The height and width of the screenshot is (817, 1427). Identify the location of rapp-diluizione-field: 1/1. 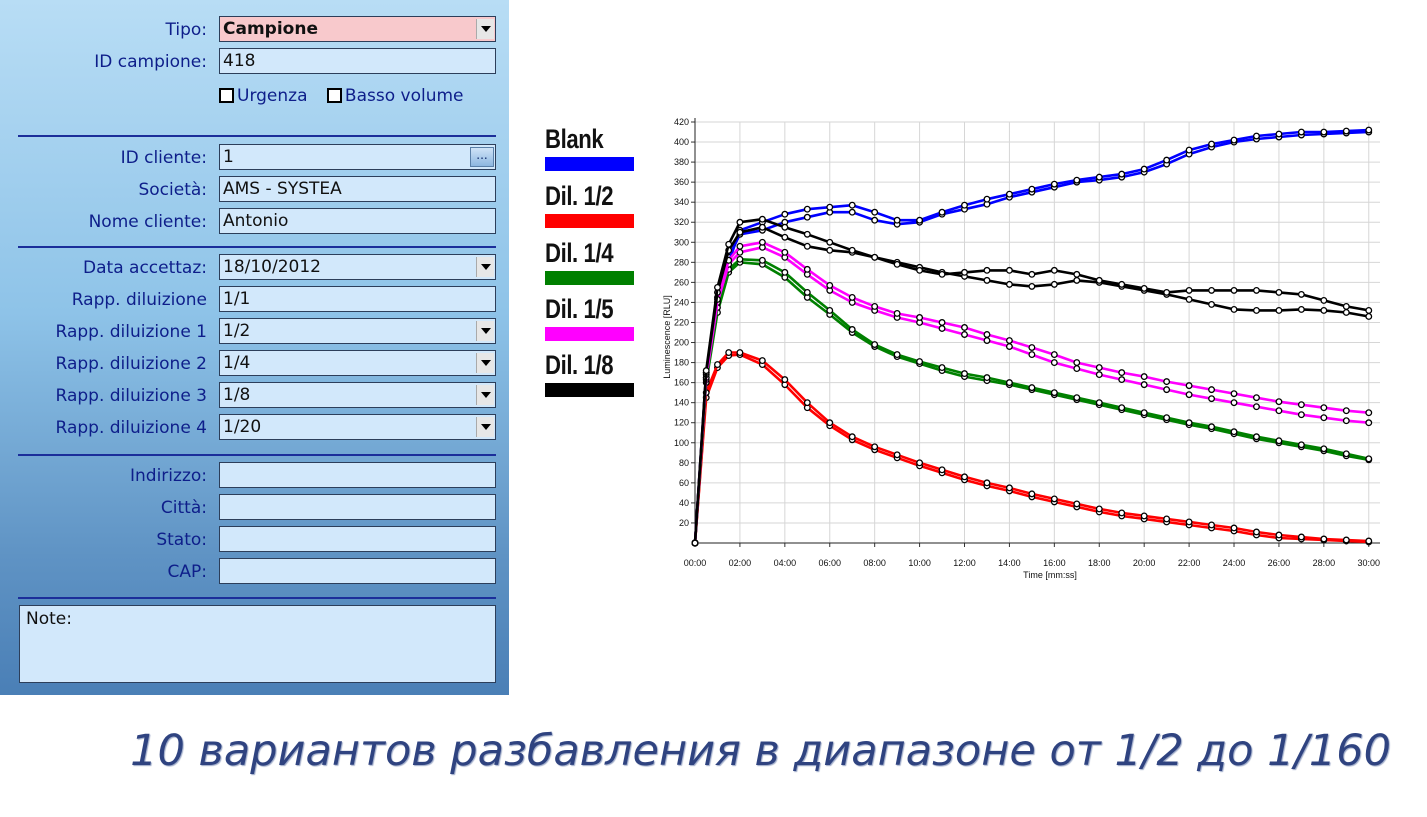
(357, 299).